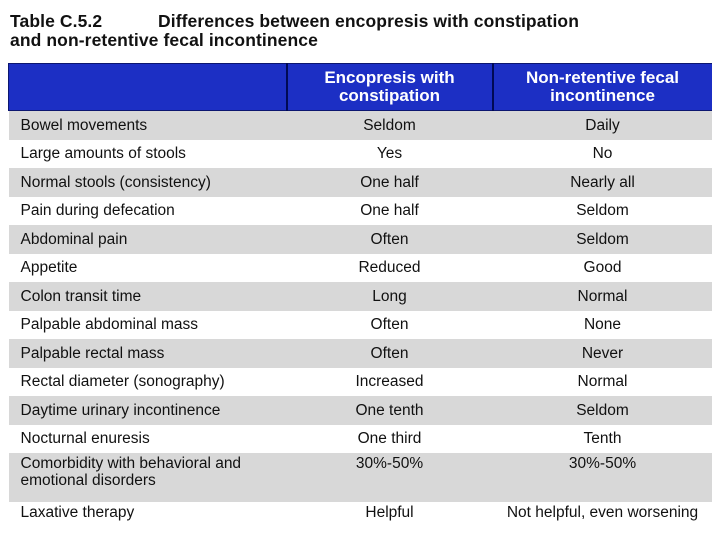 The image size is (720, 540). What do you see at coordinates (148, 87) in the screenshot?
I see `header-cell-feature` at bounding box center [148, 87].